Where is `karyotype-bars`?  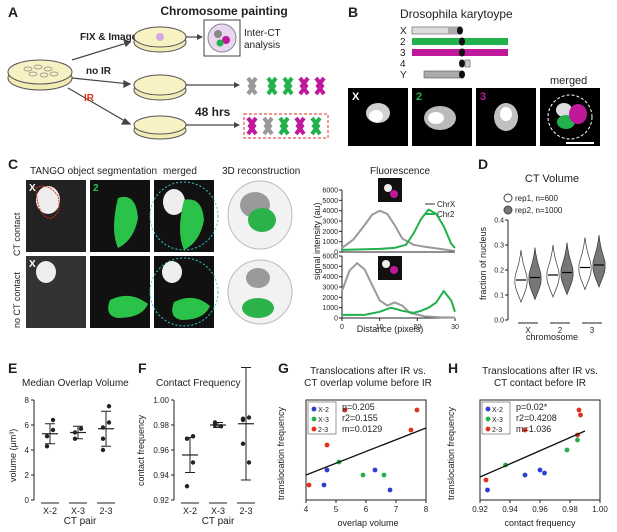 karyotype-bars is located at coordinates (459, 52).